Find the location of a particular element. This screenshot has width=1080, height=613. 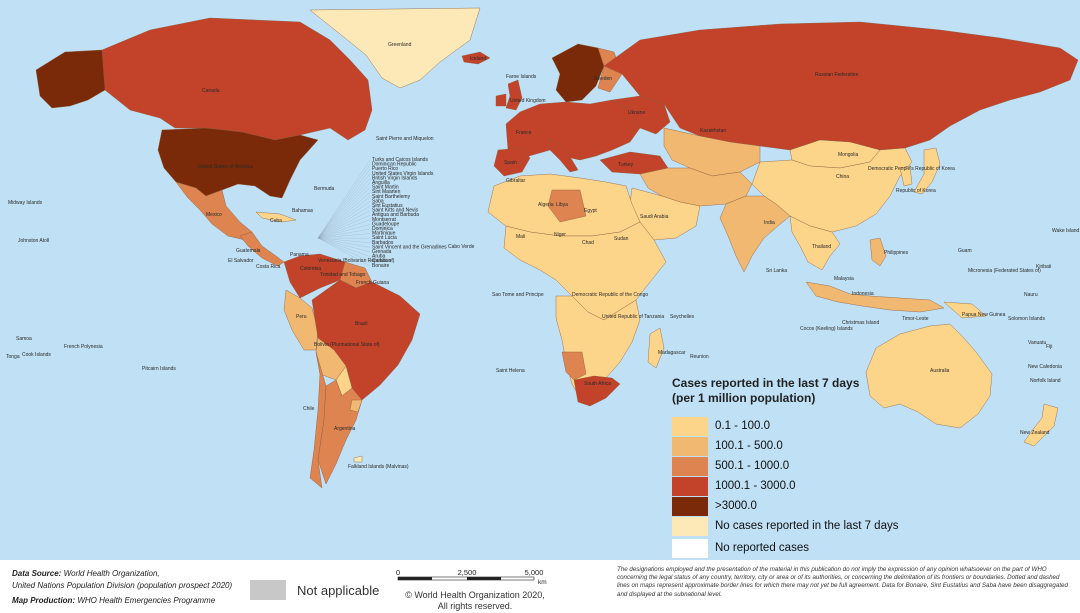

label-usa: United States of America is located at coordinates (225, 167).